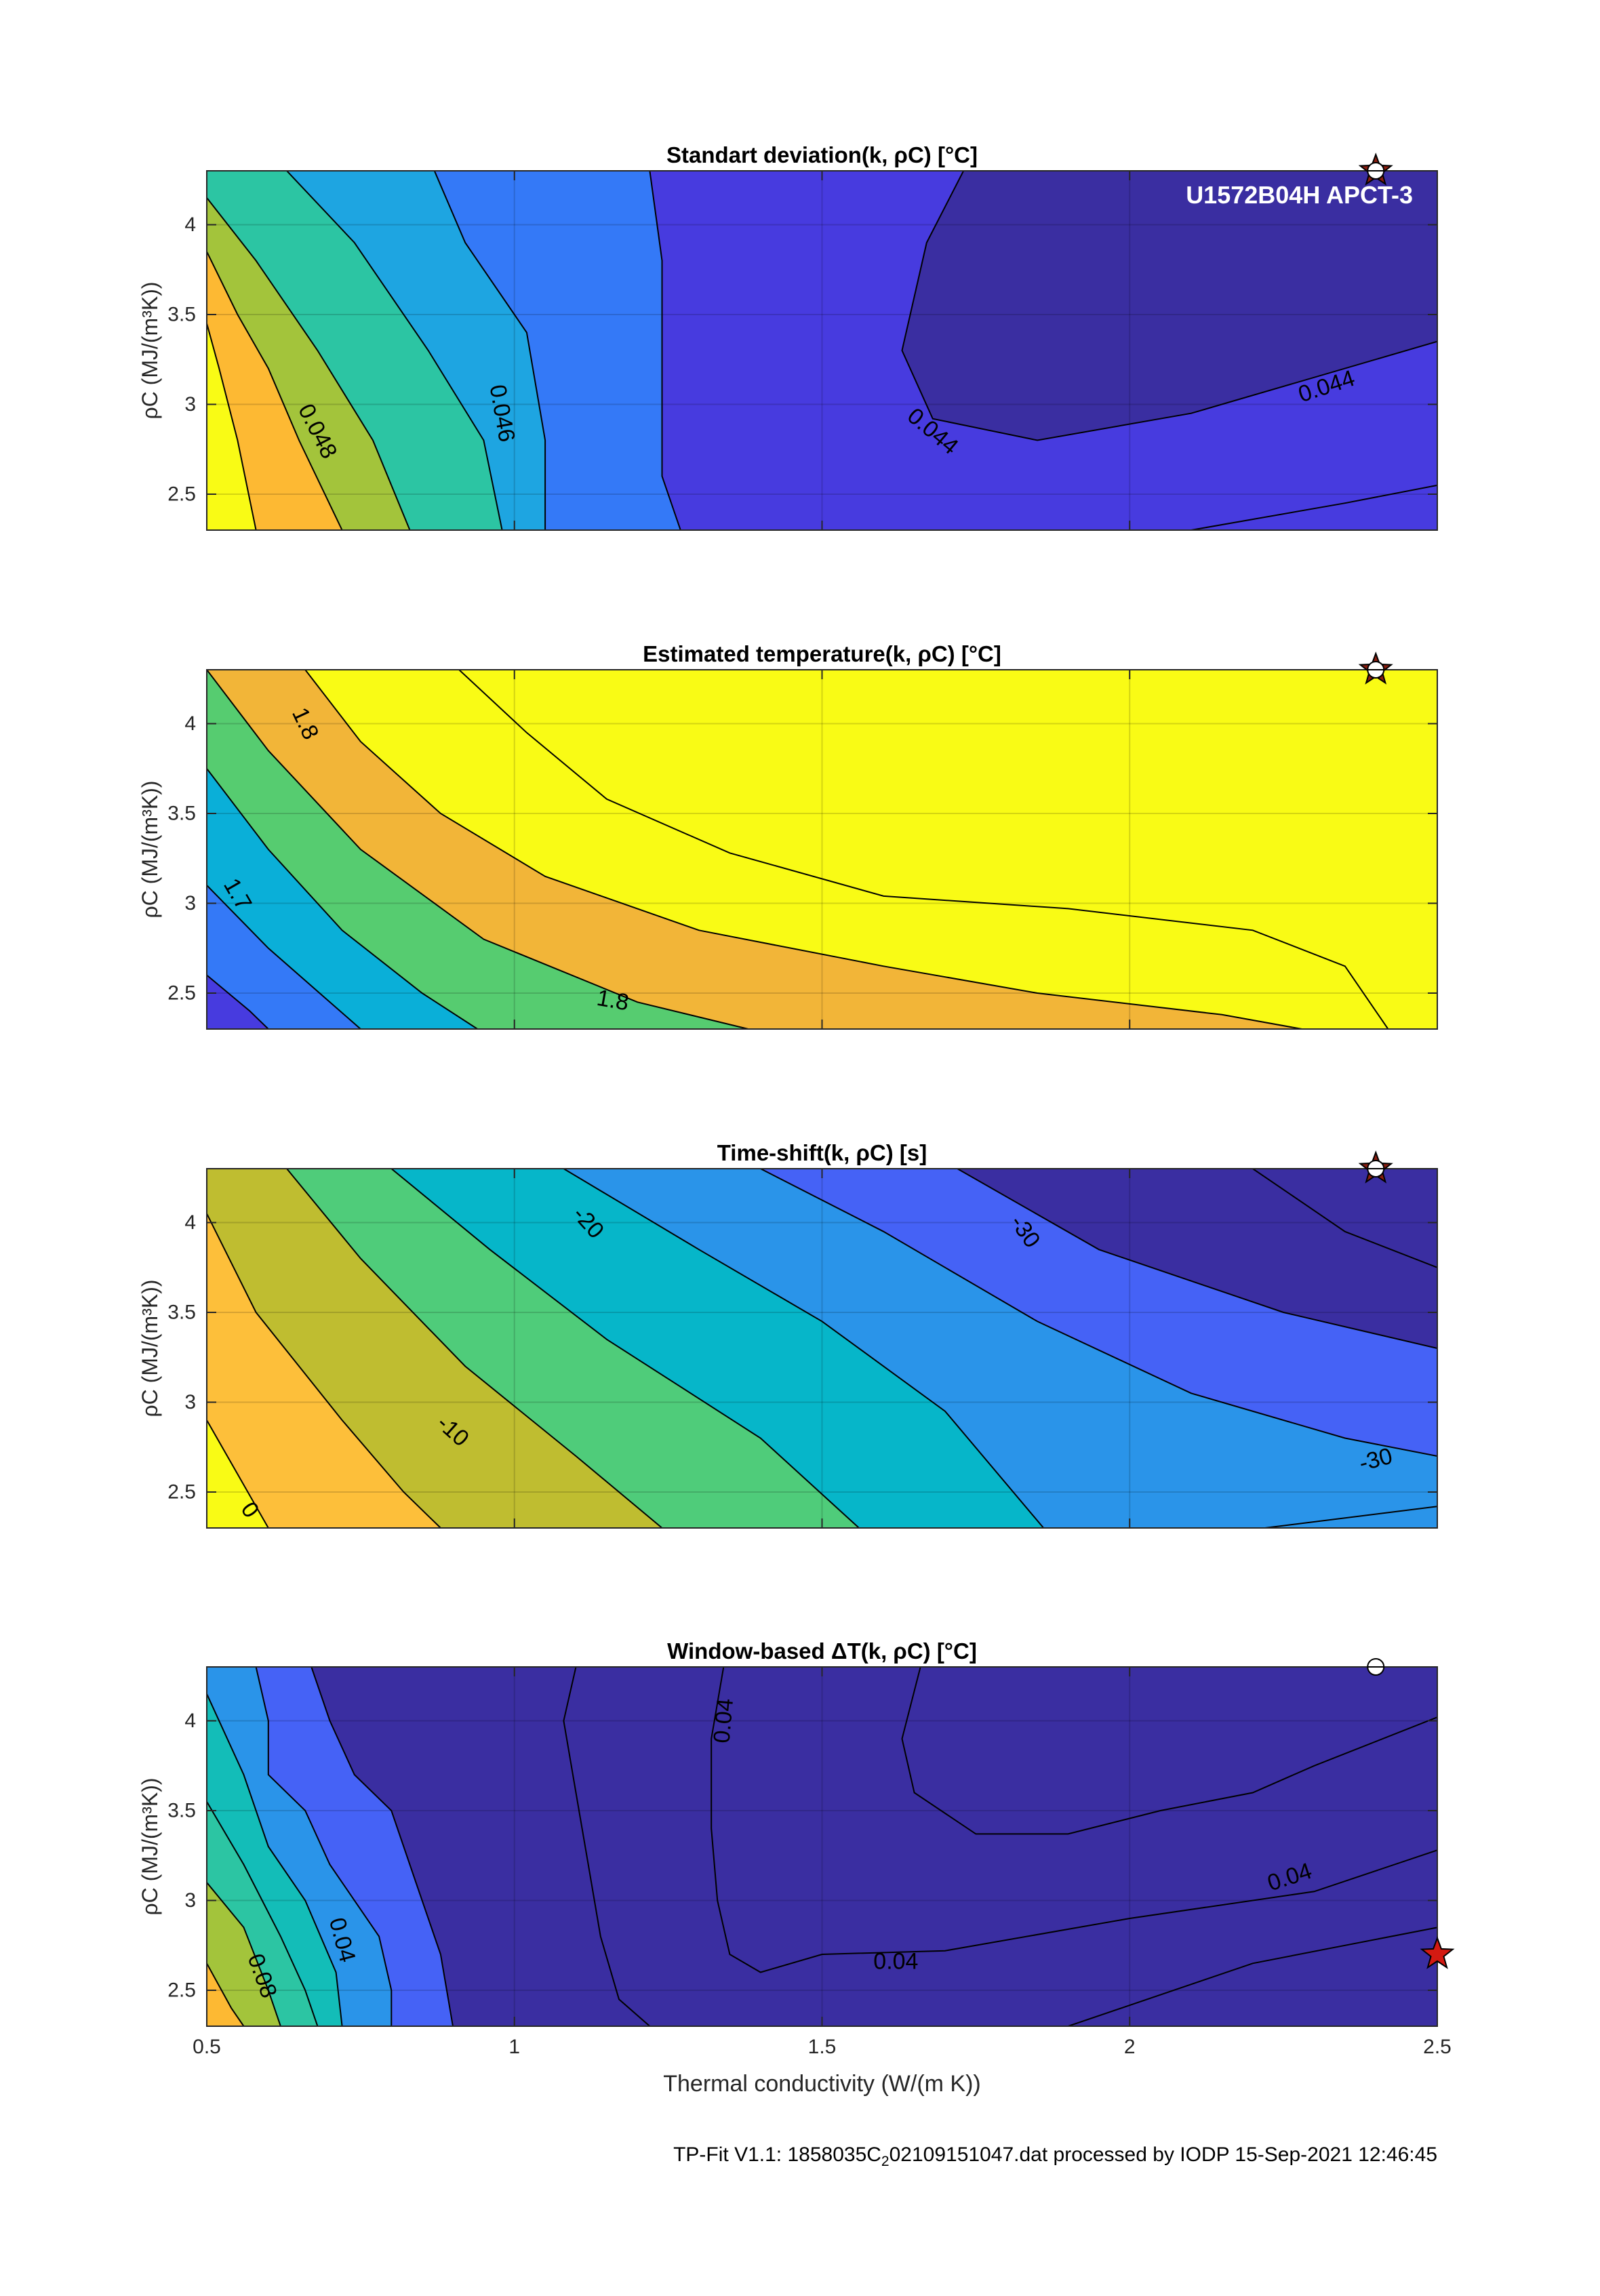  Describe the element at coordinates (1130, 2047) in the screenshot. I see `x-tick-label: 2` at that location.